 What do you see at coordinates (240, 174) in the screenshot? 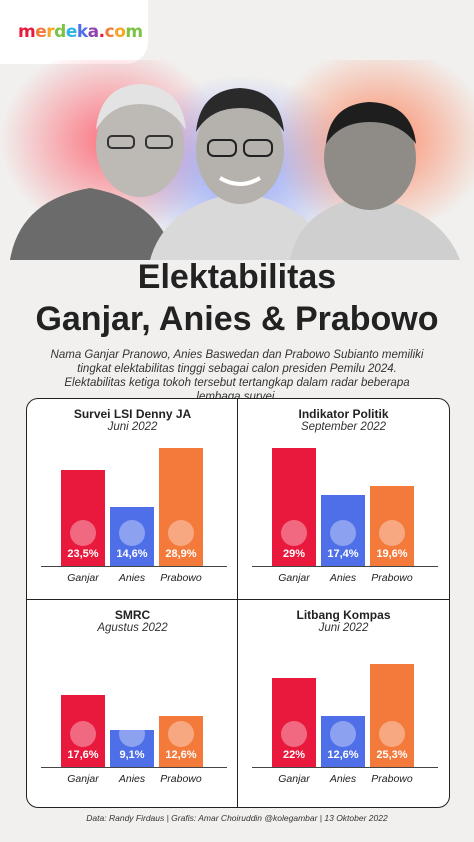
I see `portrait-anies` at bounding box center [240, 174].